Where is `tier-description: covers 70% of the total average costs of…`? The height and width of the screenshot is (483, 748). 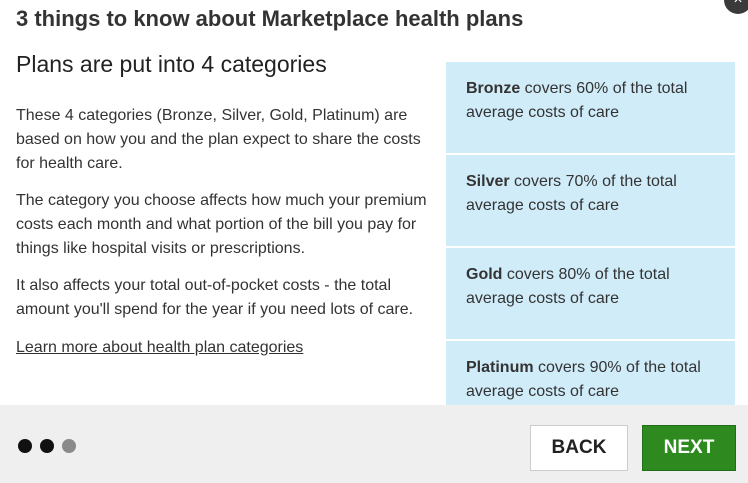
tier-description: covers 70% of the total average costs of… is located at coordinates (571, 193).